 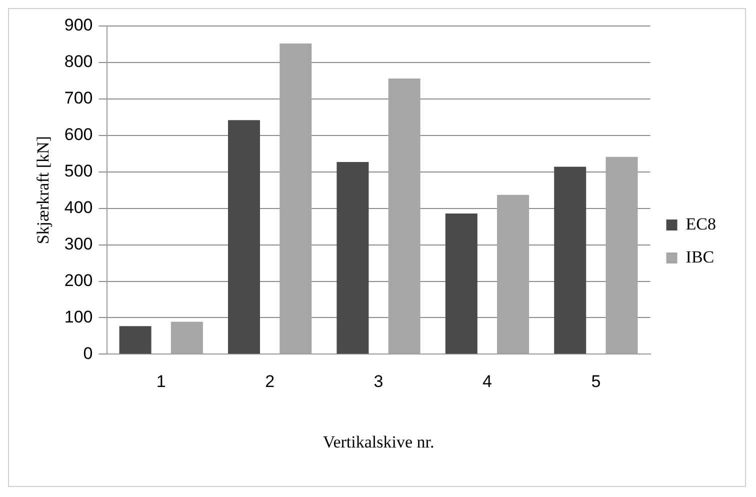 What do you see at coordinates (78, 280) in the screenshot?
I see `y-tick-label: 200` at bounding box center [78, 280].